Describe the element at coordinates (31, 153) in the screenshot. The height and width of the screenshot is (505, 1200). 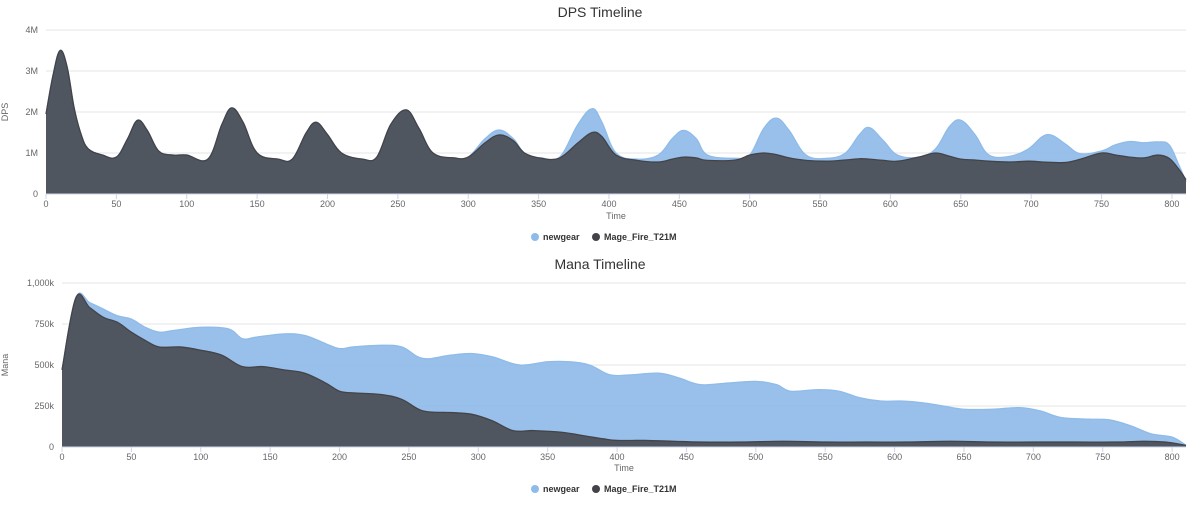
I see `y-tick-label: 1M` at that location.